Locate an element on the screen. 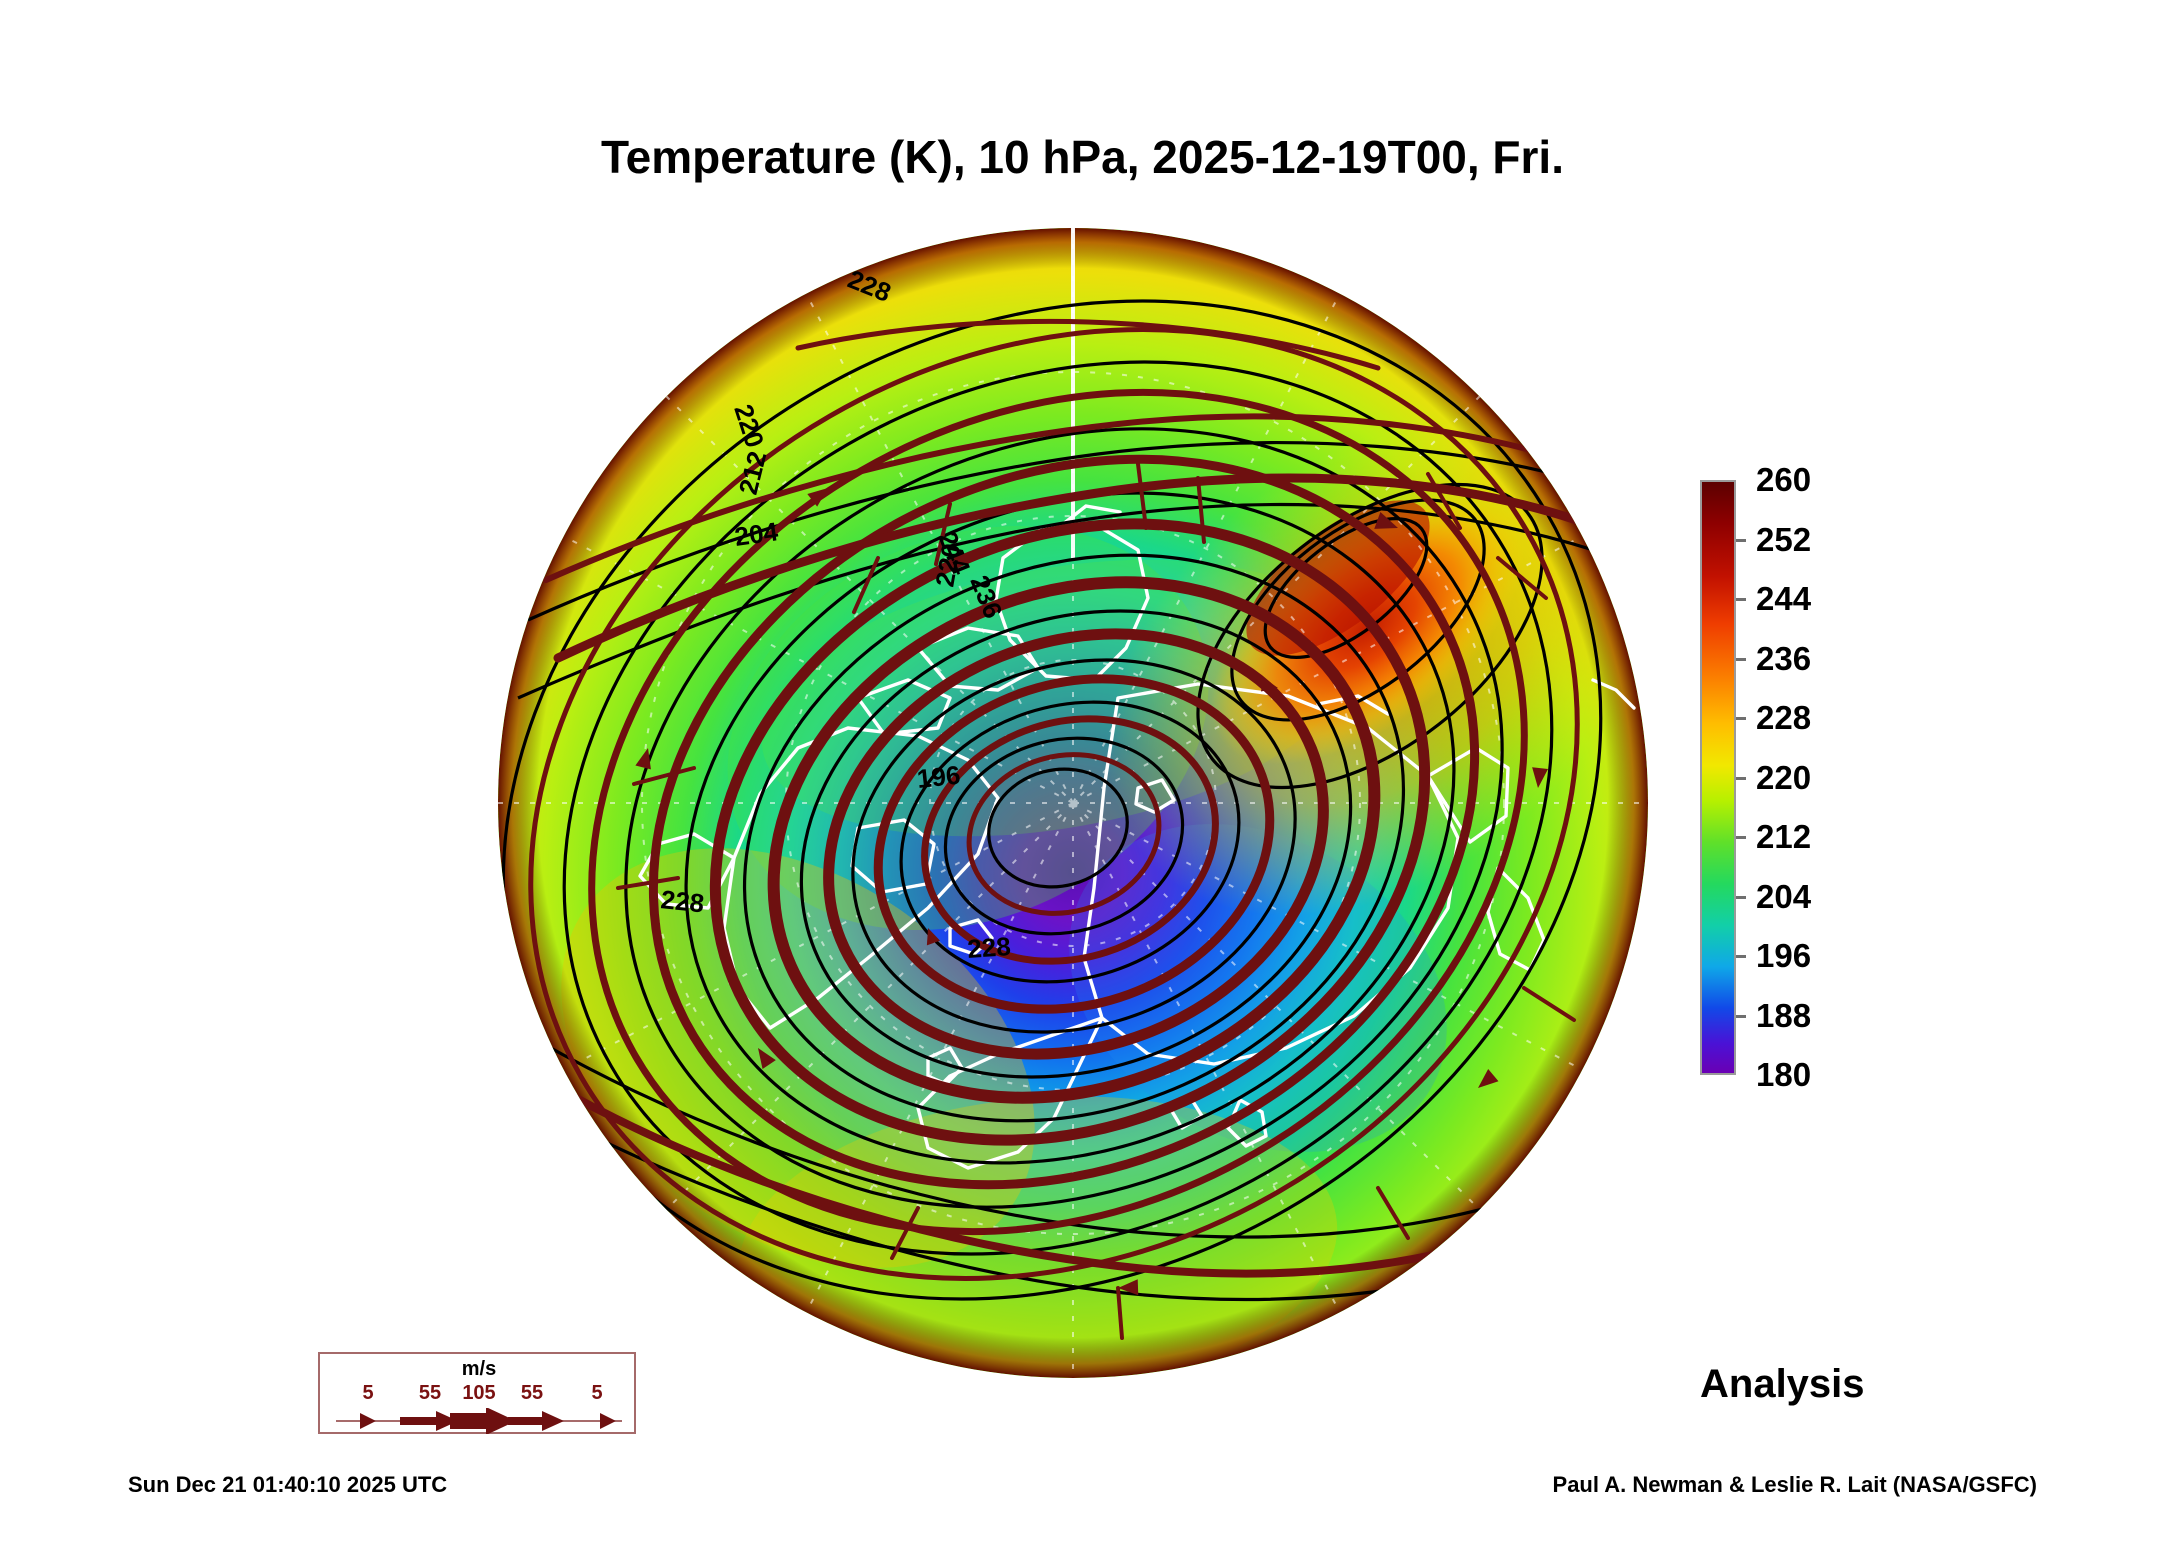 The height and width of the screenshot is (1561, 2165). colorbar-tick-label: 252 is located at coordinates (1784, 539).